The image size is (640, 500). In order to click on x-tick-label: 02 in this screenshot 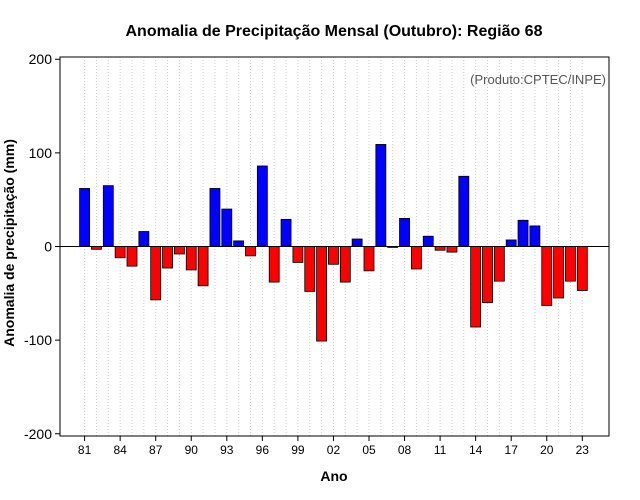, I will do `click(334, 450)`.